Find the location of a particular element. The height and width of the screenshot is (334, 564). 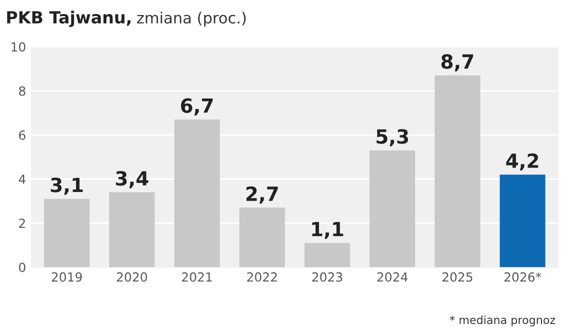

x-tick-label: 2023 is located at coordinates (327, 277).